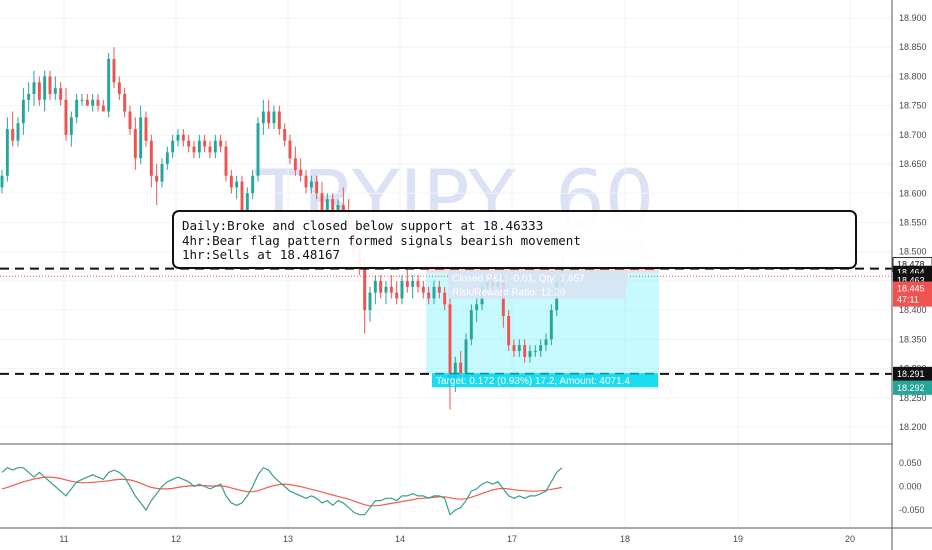 The width and height of the screenshot is (932, 550). What do you see at coordinates (911, 289) in the screenshot?
I see `price-badge-label: 18.445` at bounding box center [911, 289].